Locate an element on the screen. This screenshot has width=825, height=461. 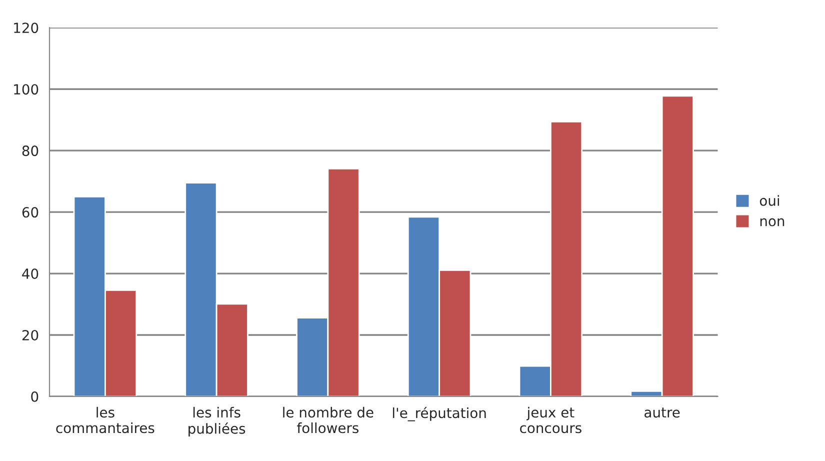
x-tick-label: l'e_réputation is located at coordinates (439, 414).